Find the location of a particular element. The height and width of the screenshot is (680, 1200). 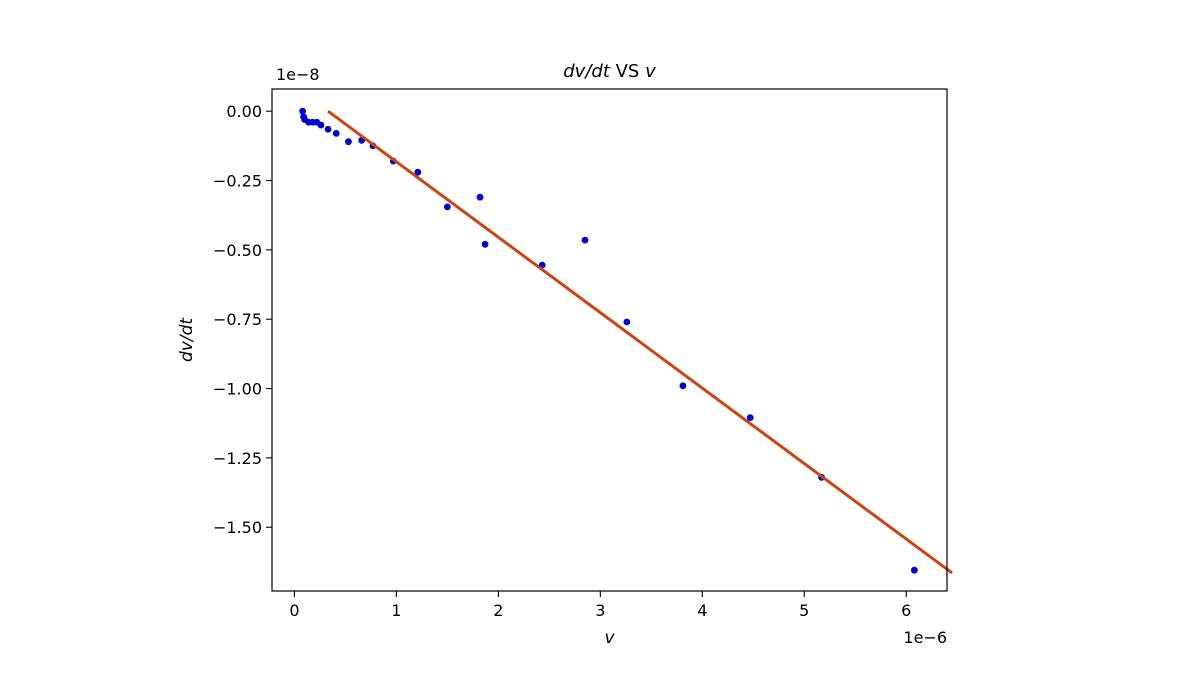

x-axis-offset-text: 1e−6 is located at coordinates (925, 637).